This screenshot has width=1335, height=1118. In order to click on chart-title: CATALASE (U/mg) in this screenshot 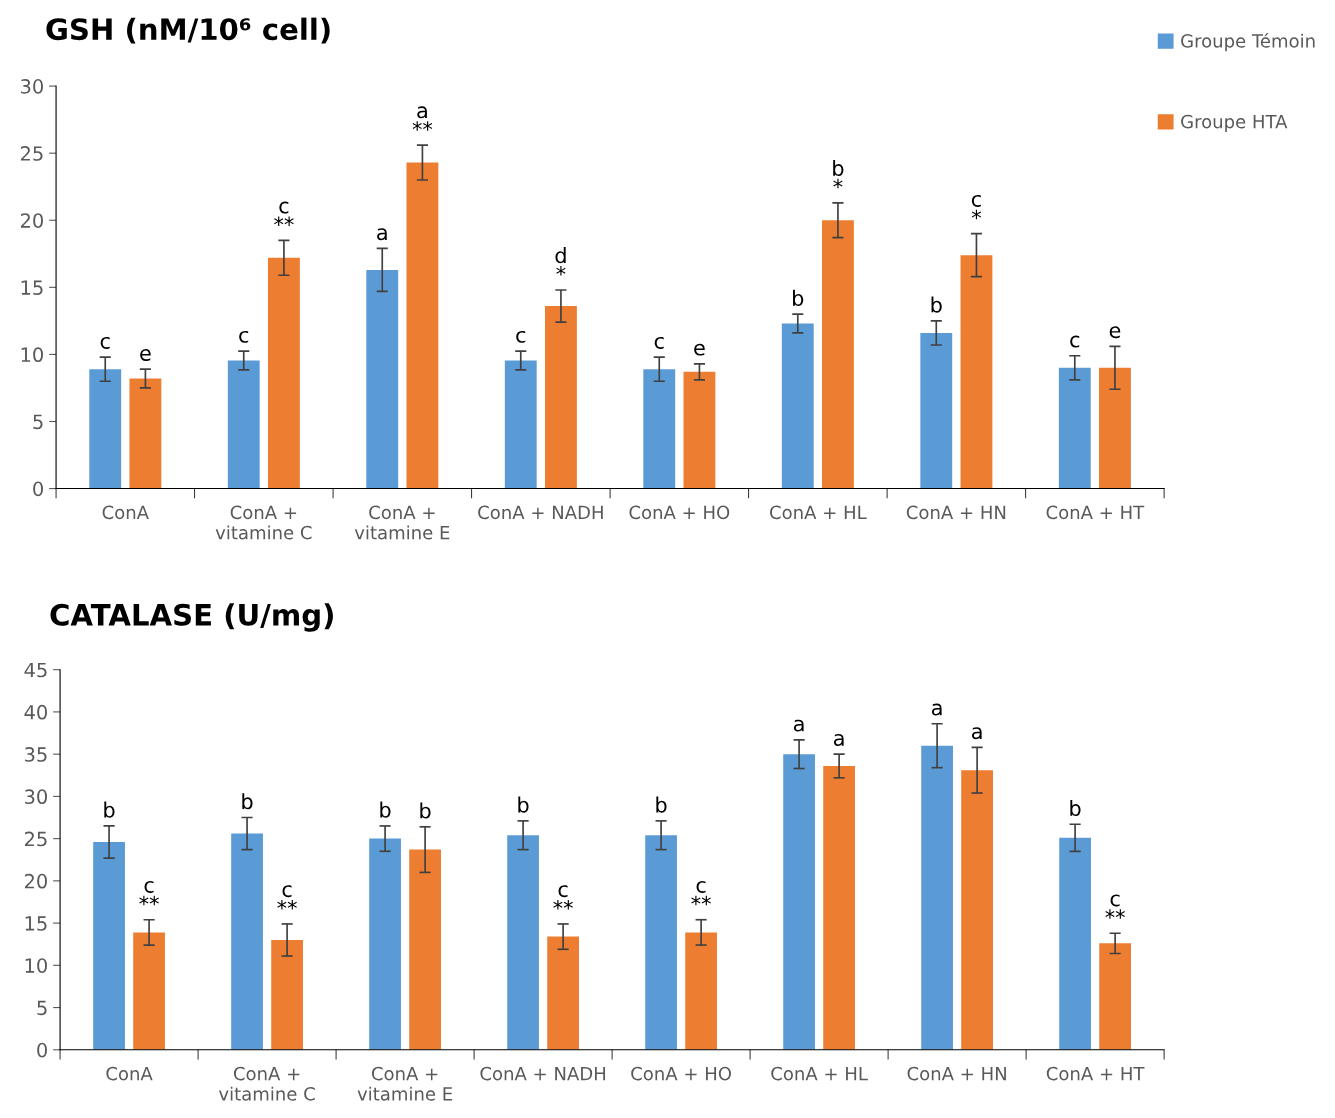, I will do `click(191, 617)`.